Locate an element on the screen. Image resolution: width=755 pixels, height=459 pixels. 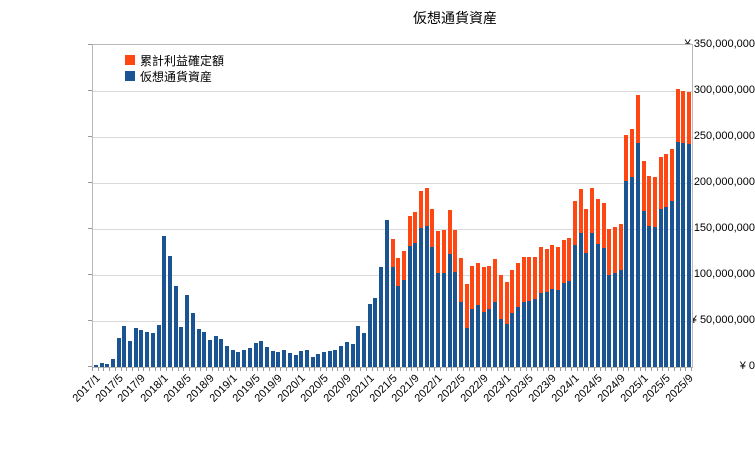
y-axis-label: ¥ 350,000,000 is located at coordinates (719, 44).